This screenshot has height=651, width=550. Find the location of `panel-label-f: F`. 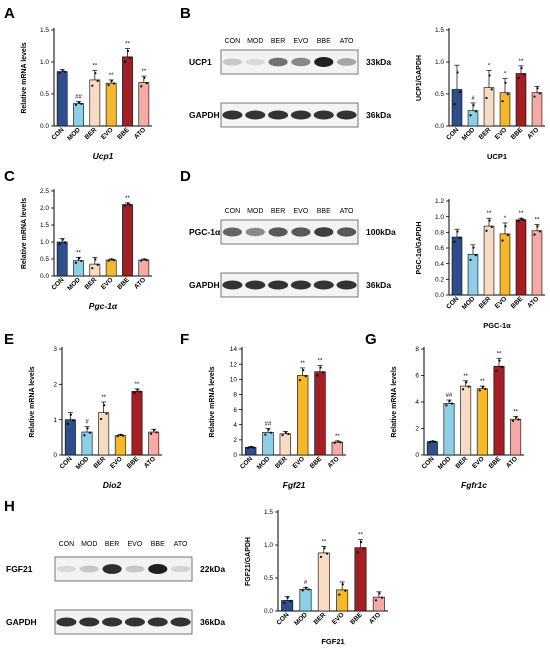

panel-label-f: F is located at coordinates (184, 339).